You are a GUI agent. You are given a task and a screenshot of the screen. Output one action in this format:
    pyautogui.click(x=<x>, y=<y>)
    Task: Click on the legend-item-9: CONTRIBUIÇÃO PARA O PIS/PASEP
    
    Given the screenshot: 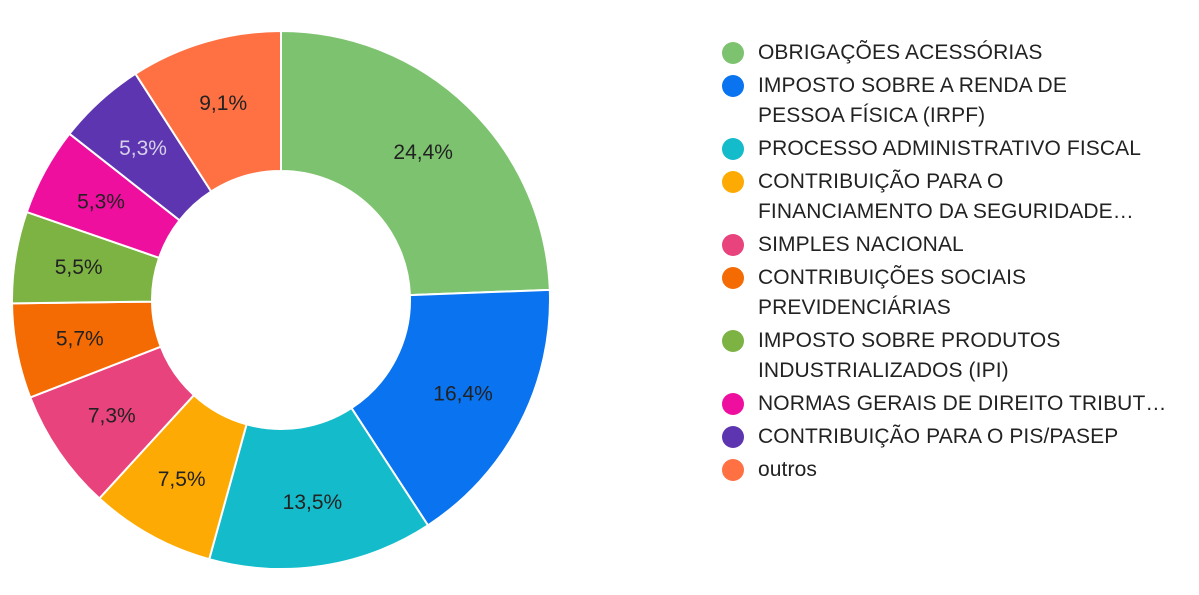 What is the action you would take?
    pyautogui.click(x=957, y=437)
    